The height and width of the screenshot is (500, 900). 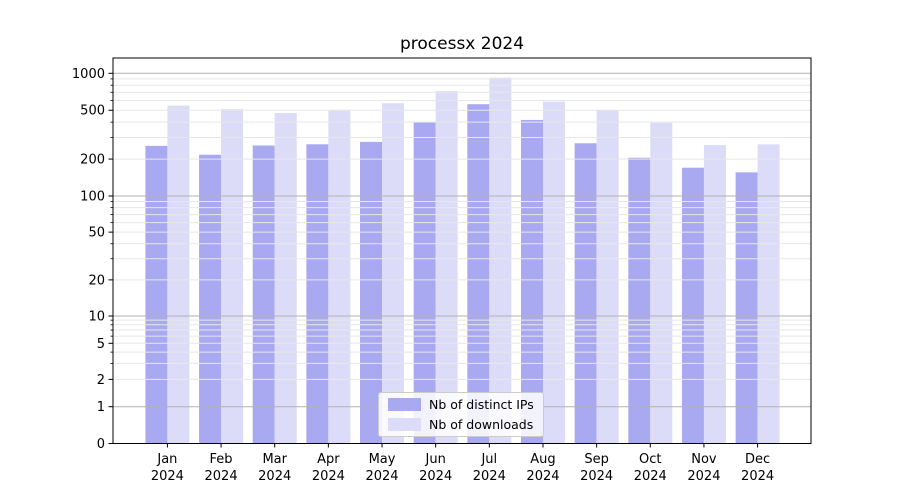 I want to click on y-tick-label-50: 50, so click(x=96, y=233).